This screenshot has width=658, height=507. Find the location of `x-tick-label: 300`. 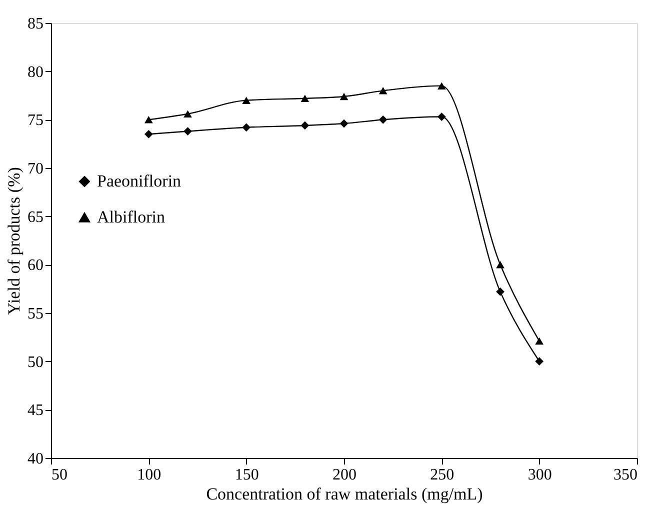

x-tick-label: 300 is located at coordinates (540, 475).